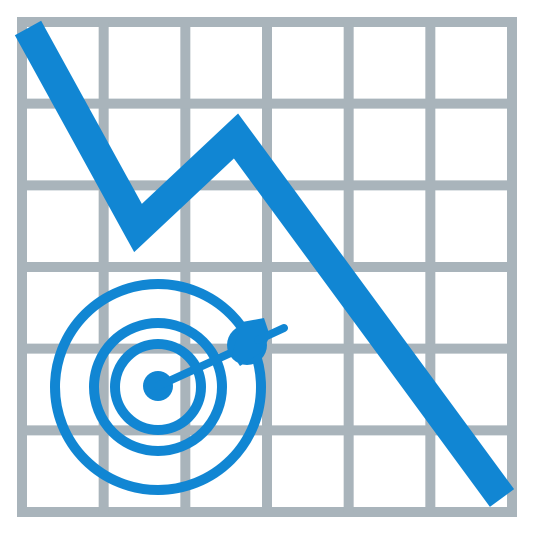 The image size is (534, 534). What do you see at coordinates (271, 334) in the screenshot?
I see `dart-tip` at bounding box center [271, 334].